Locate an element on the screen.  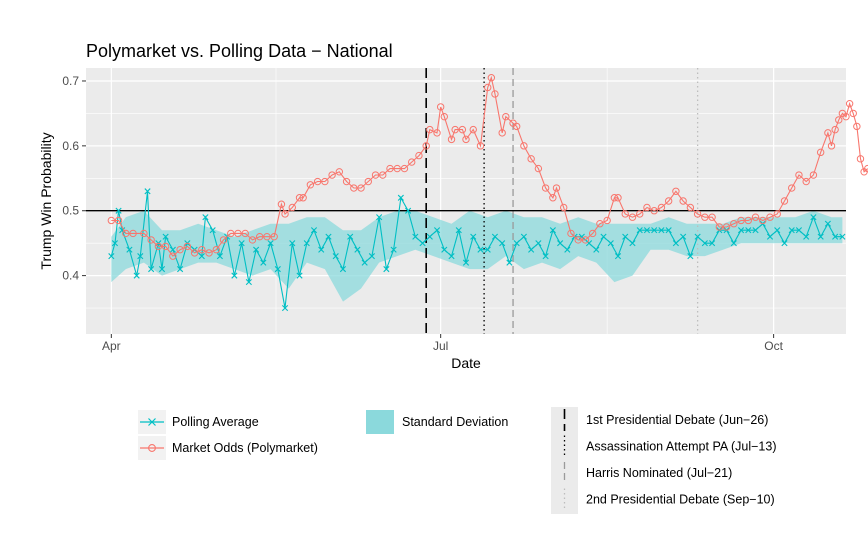
y-tick-label: 0.6 is located at coordinates (70, 146).